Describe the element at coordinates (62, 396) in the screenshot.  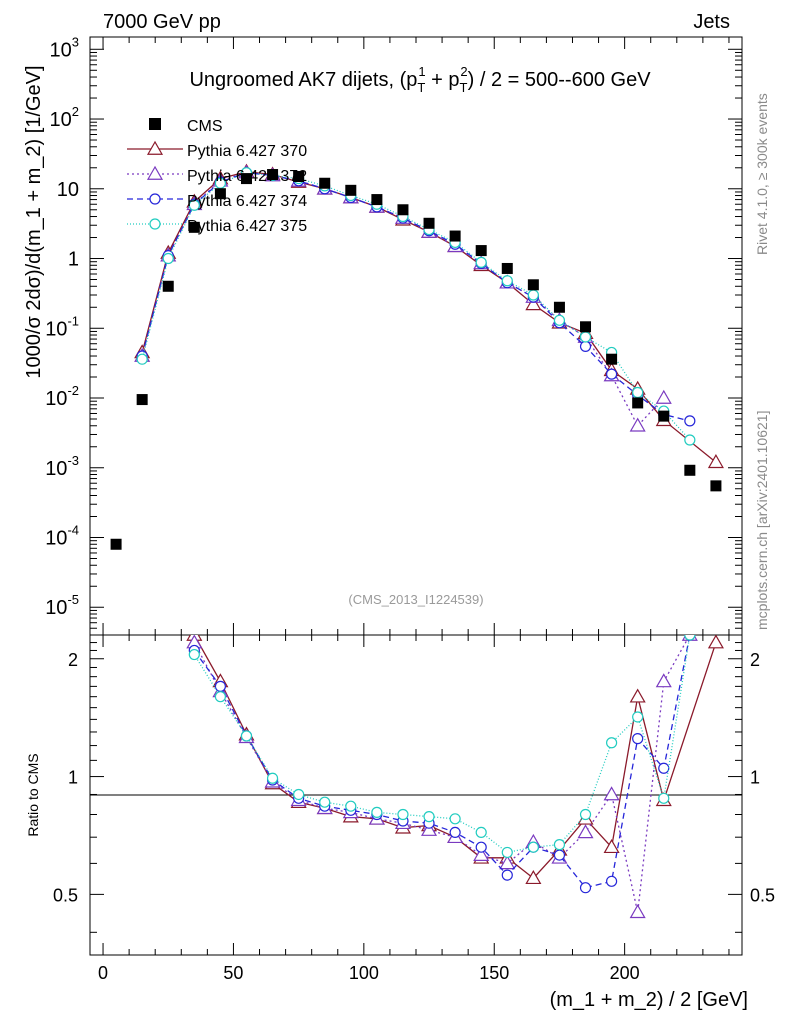
I see `y-tick-label: 10⁻²` at that location.